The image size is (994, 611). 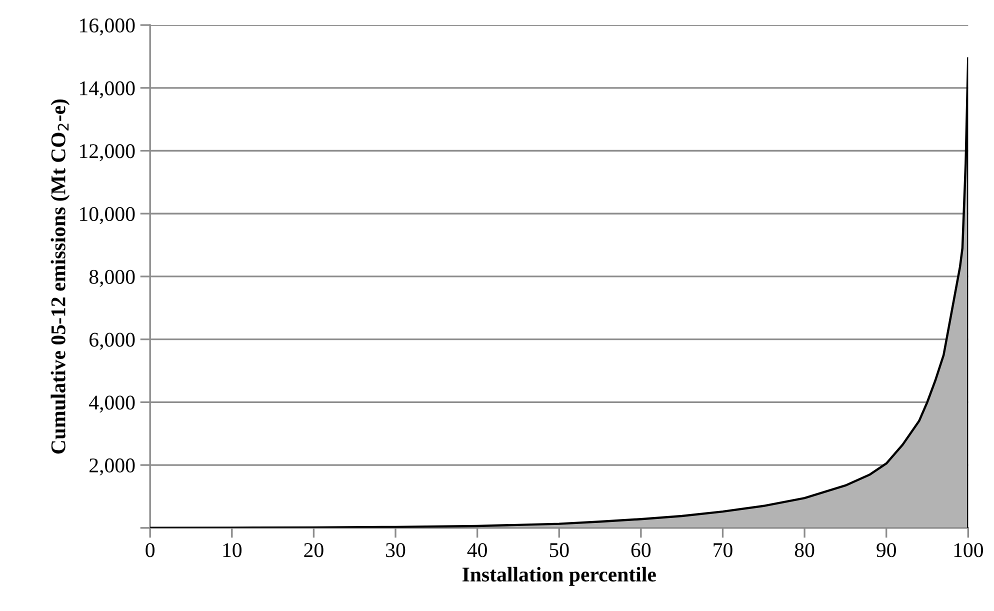 I want to click on y-tick-label: 16,000, so click(x=107, y=27).